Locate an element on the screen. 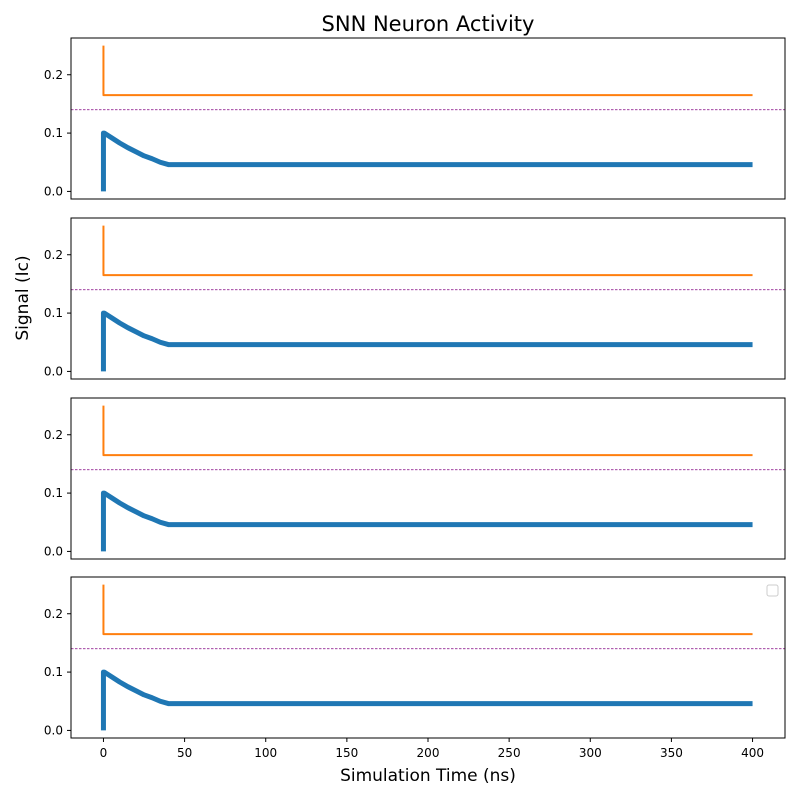  x-tick-label: 100 is located at coordinates (265, 753).